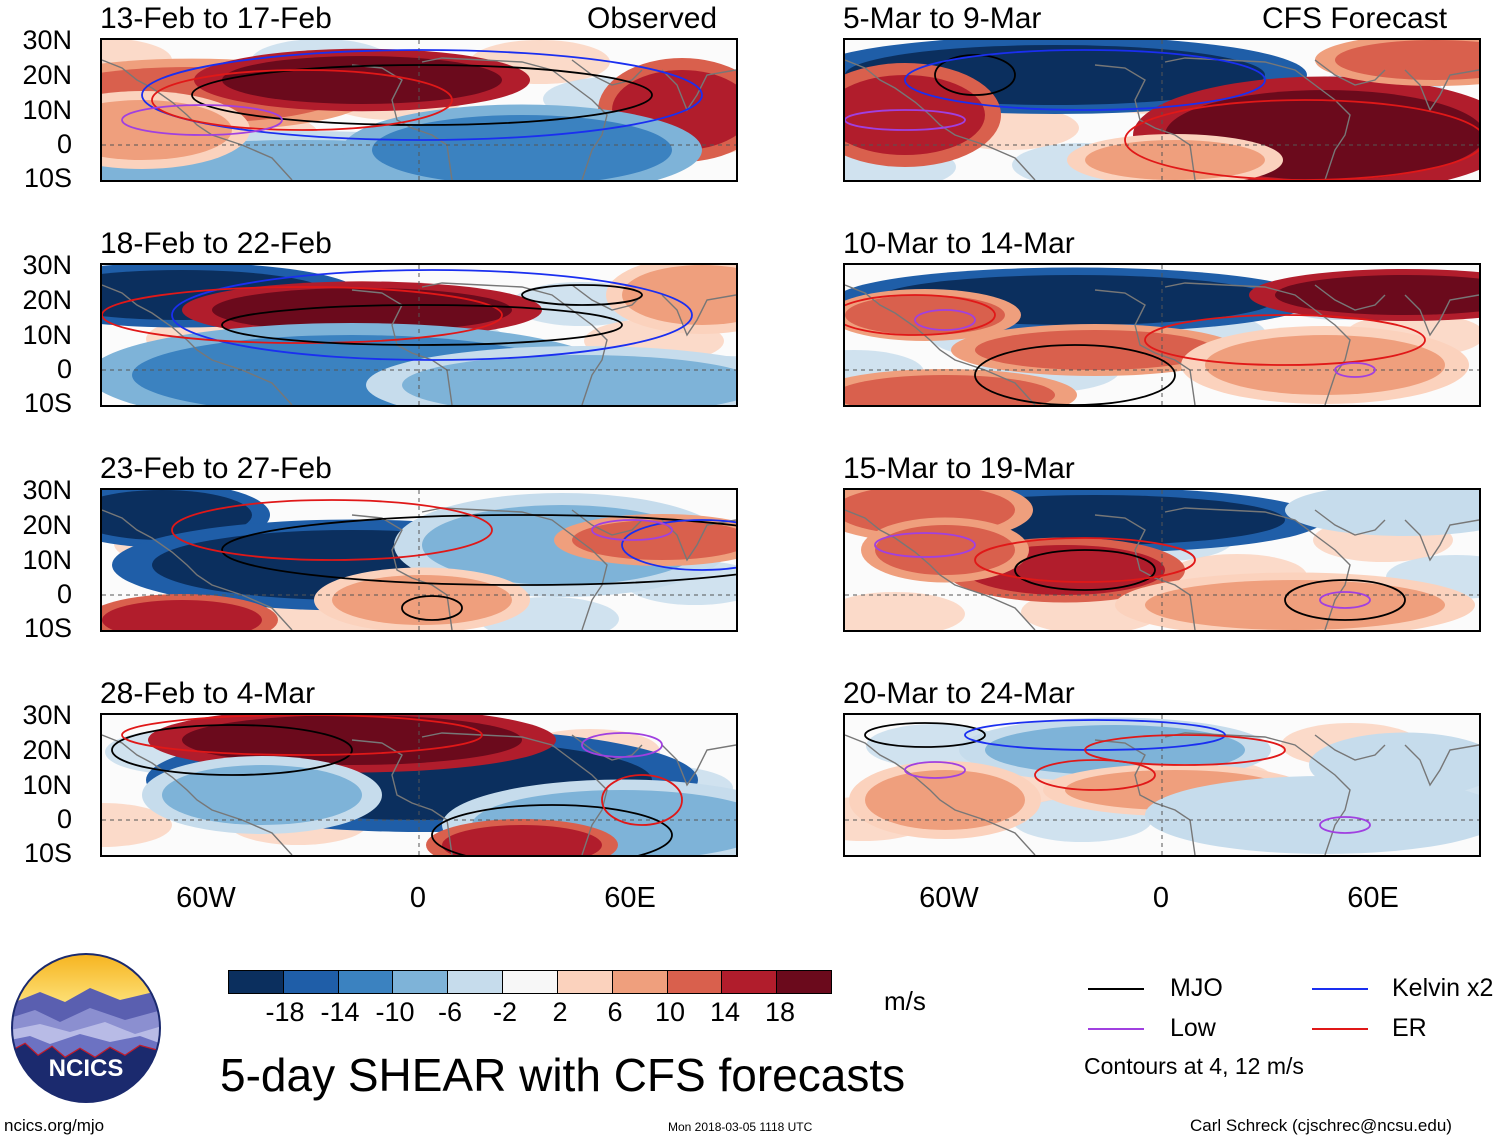  Describe the element at coordinates (1161, 898) in the screenshot. I see `lon-label-0-right: 0` at that location.